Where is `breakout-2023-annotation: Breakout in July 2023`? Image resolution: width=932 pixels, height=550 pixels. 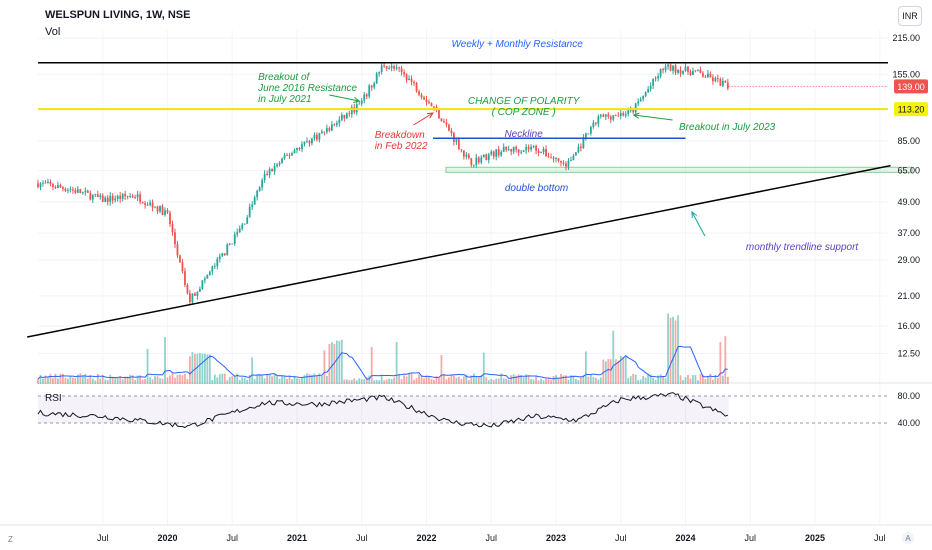 breakout-2023-annotation: Breakout in July 2023 is located at coordinates (727, 127).